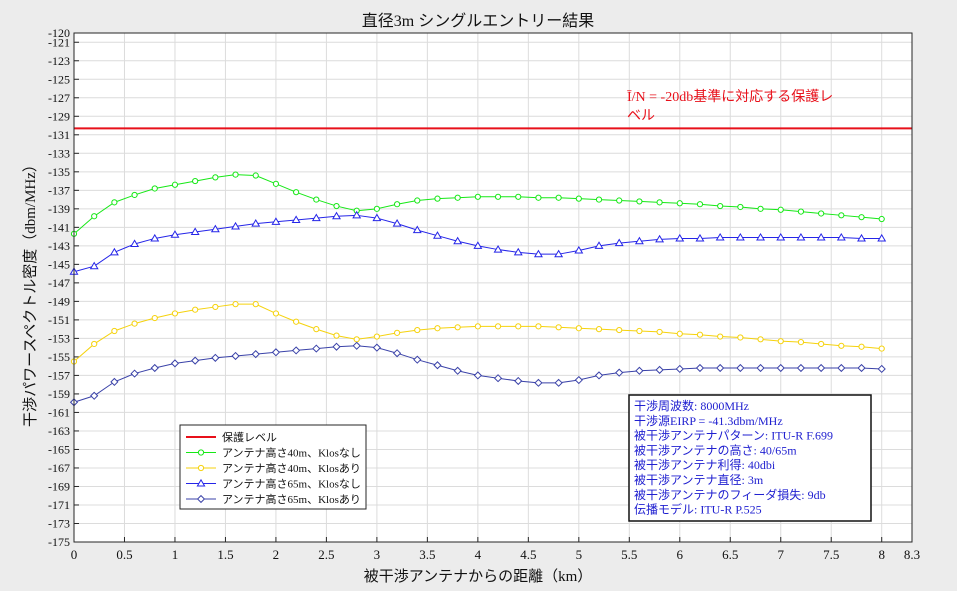  I want to click on x-tick-label: 2.5, so click(326, 554).